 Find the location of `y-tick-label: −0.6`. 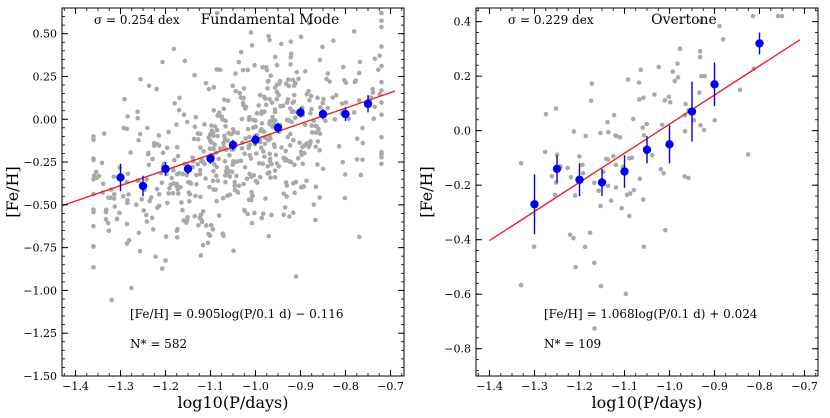

y-tick-label: −0.6 is located at coordinates (457, 294).